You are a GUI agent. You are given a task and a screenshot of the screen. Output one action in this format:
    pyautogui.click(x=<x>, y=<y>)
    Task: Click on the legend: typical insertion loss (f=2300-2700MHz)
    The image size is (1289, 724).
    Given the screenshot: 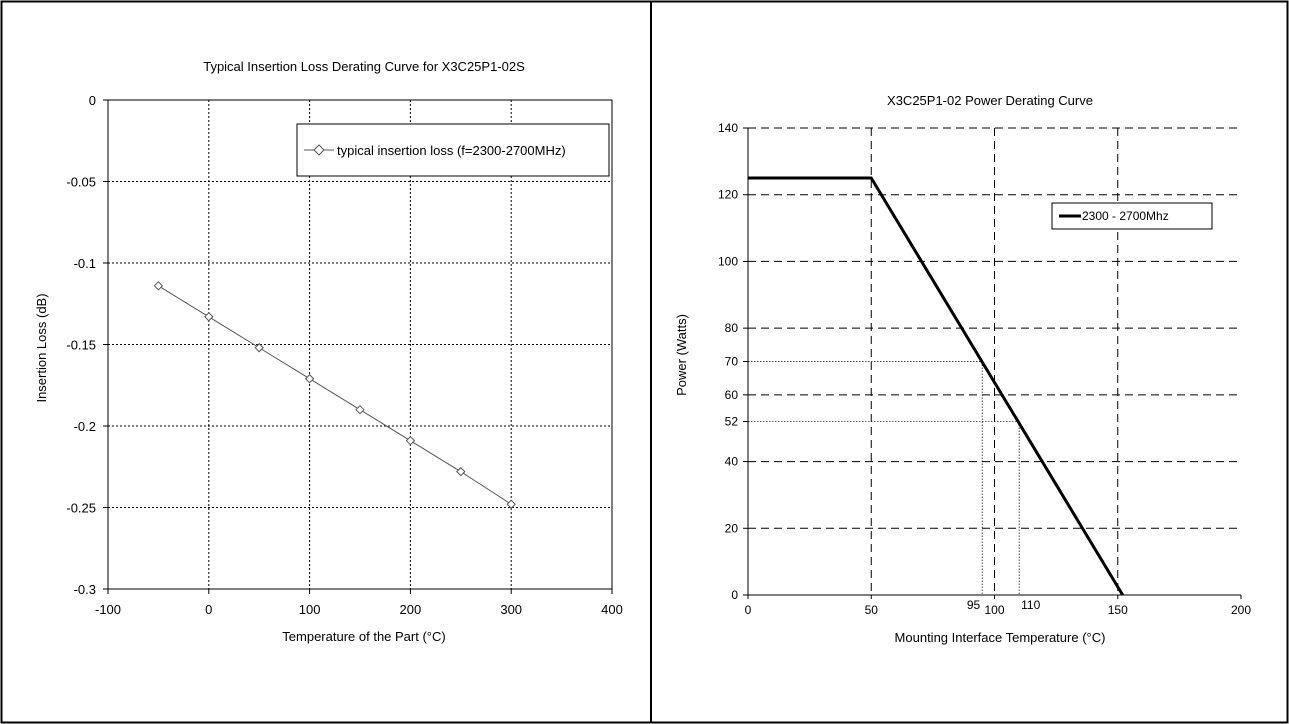 What is the action you would take?
    pyautogui.click(x=453, y=150)
    